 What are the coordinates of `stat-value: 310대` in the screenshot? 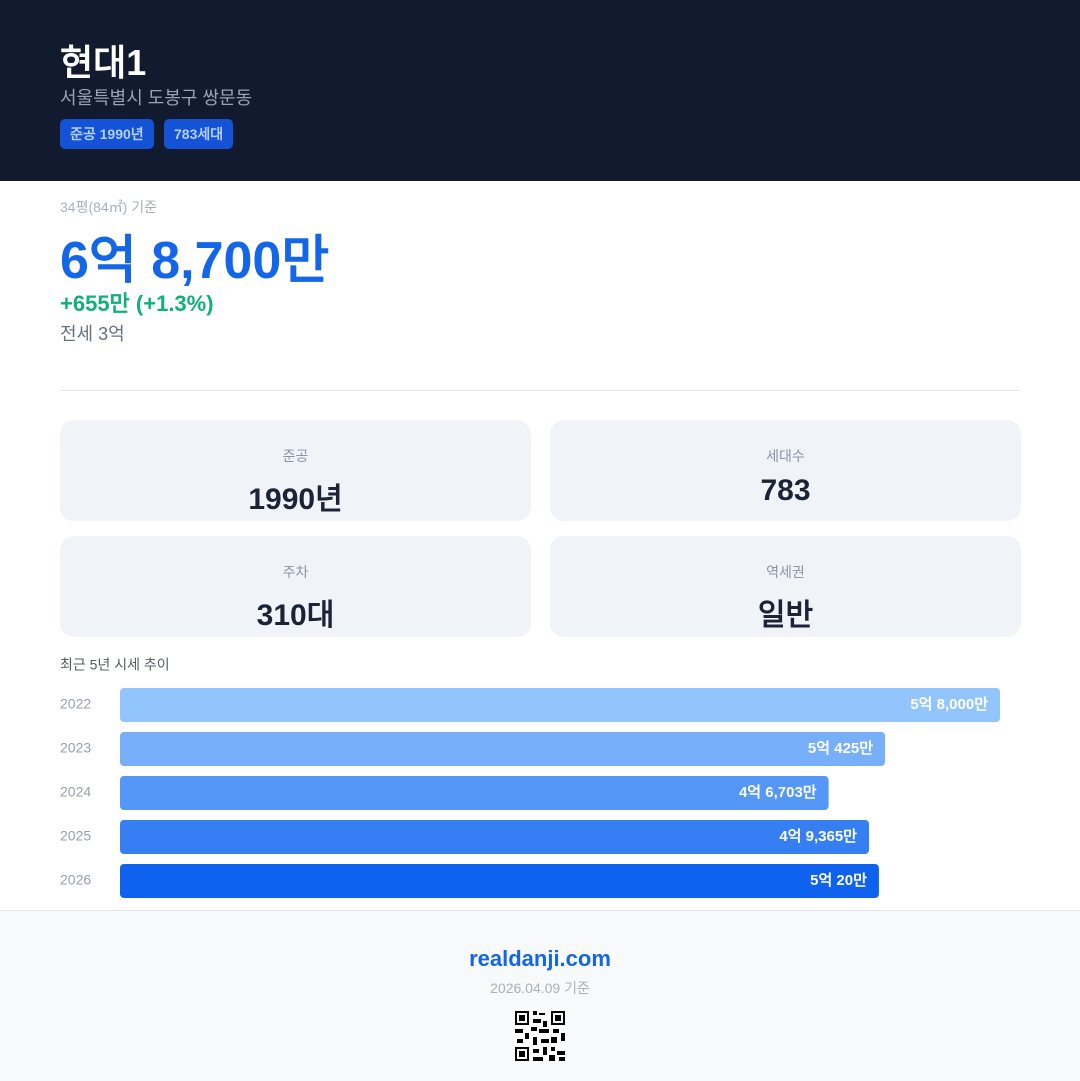 It's located at (295, 615).